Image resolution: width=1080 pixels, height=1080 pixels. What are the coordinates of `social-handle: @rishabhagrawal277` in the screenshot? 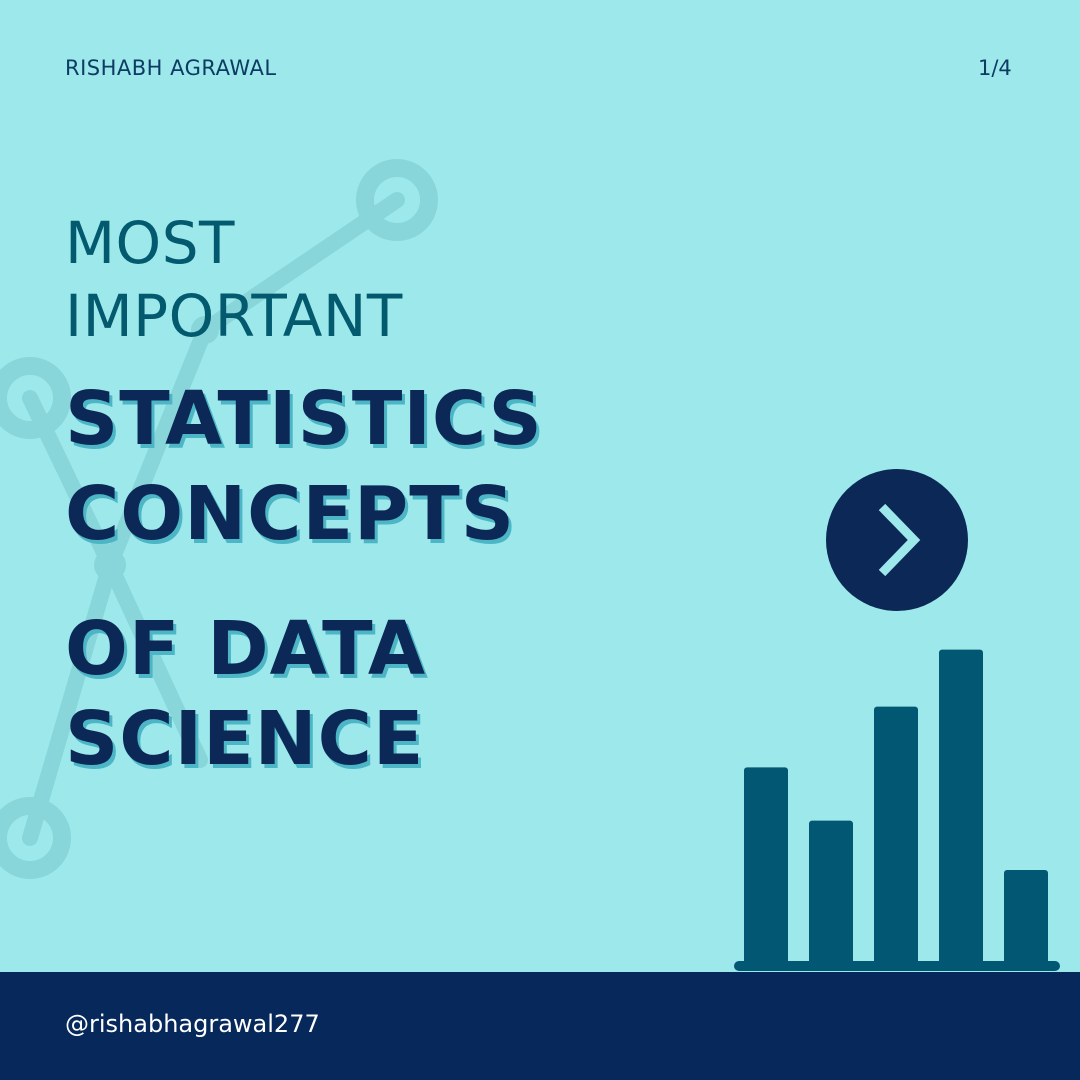 It's located at (192, 1024).